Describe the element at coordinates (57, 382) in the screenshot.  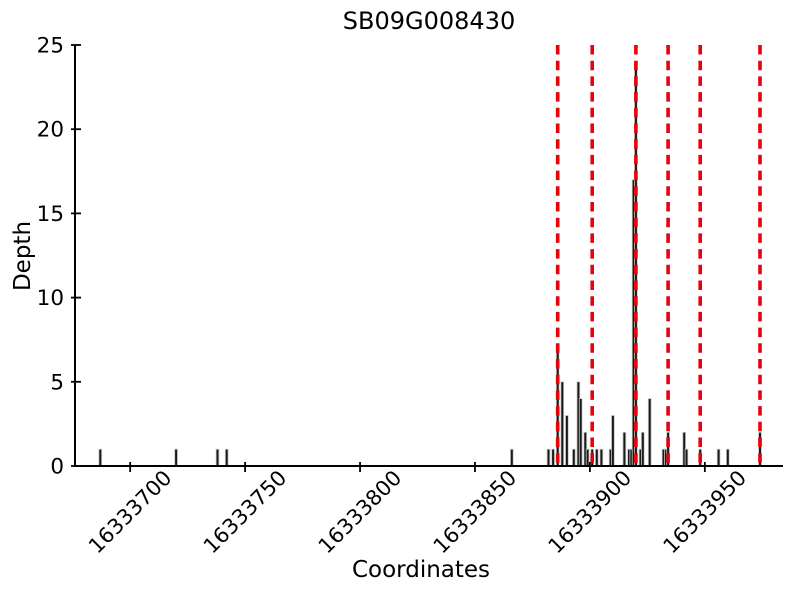
I see `y-tick-label: 5` at that location.